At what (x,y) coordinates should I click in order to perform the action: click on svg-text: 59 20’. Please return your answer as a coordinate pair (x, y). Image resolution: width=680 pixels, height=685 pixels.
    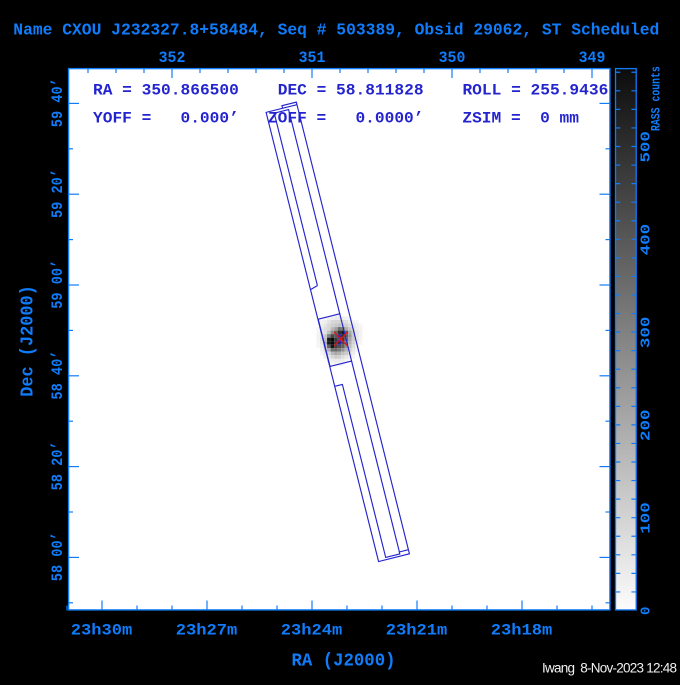
    Looking at the image, I should click on (58, 193).